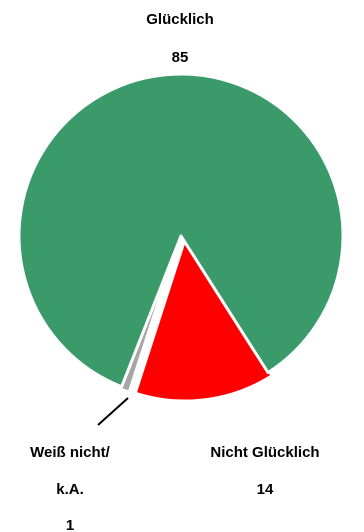  I want to click on label-gluecklich-name: Glücklich, so click(180, 19).